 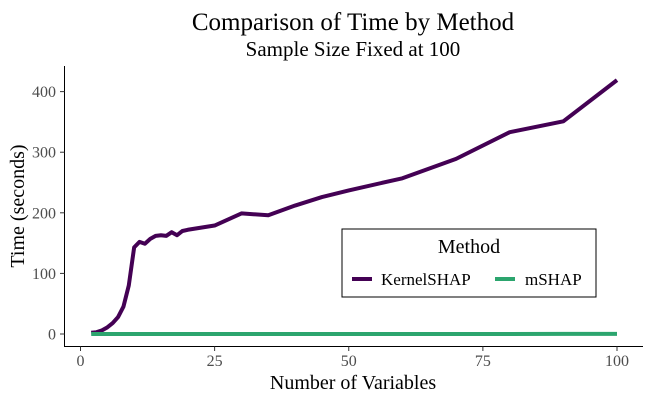 I want to click on x-tick-label: 50, so click(x=349, y=361).